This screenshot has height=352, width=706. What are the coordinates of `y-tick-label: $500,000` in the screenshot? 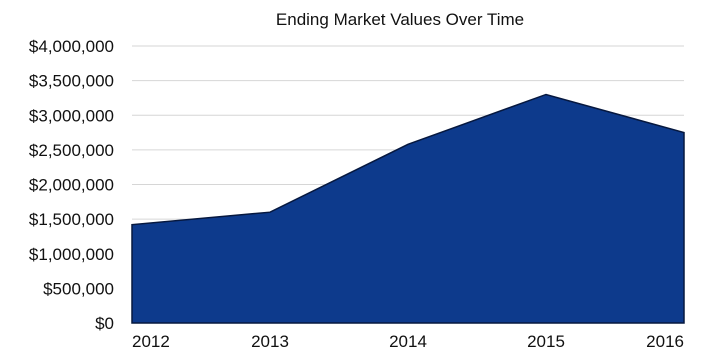 It's located at (78, 288).